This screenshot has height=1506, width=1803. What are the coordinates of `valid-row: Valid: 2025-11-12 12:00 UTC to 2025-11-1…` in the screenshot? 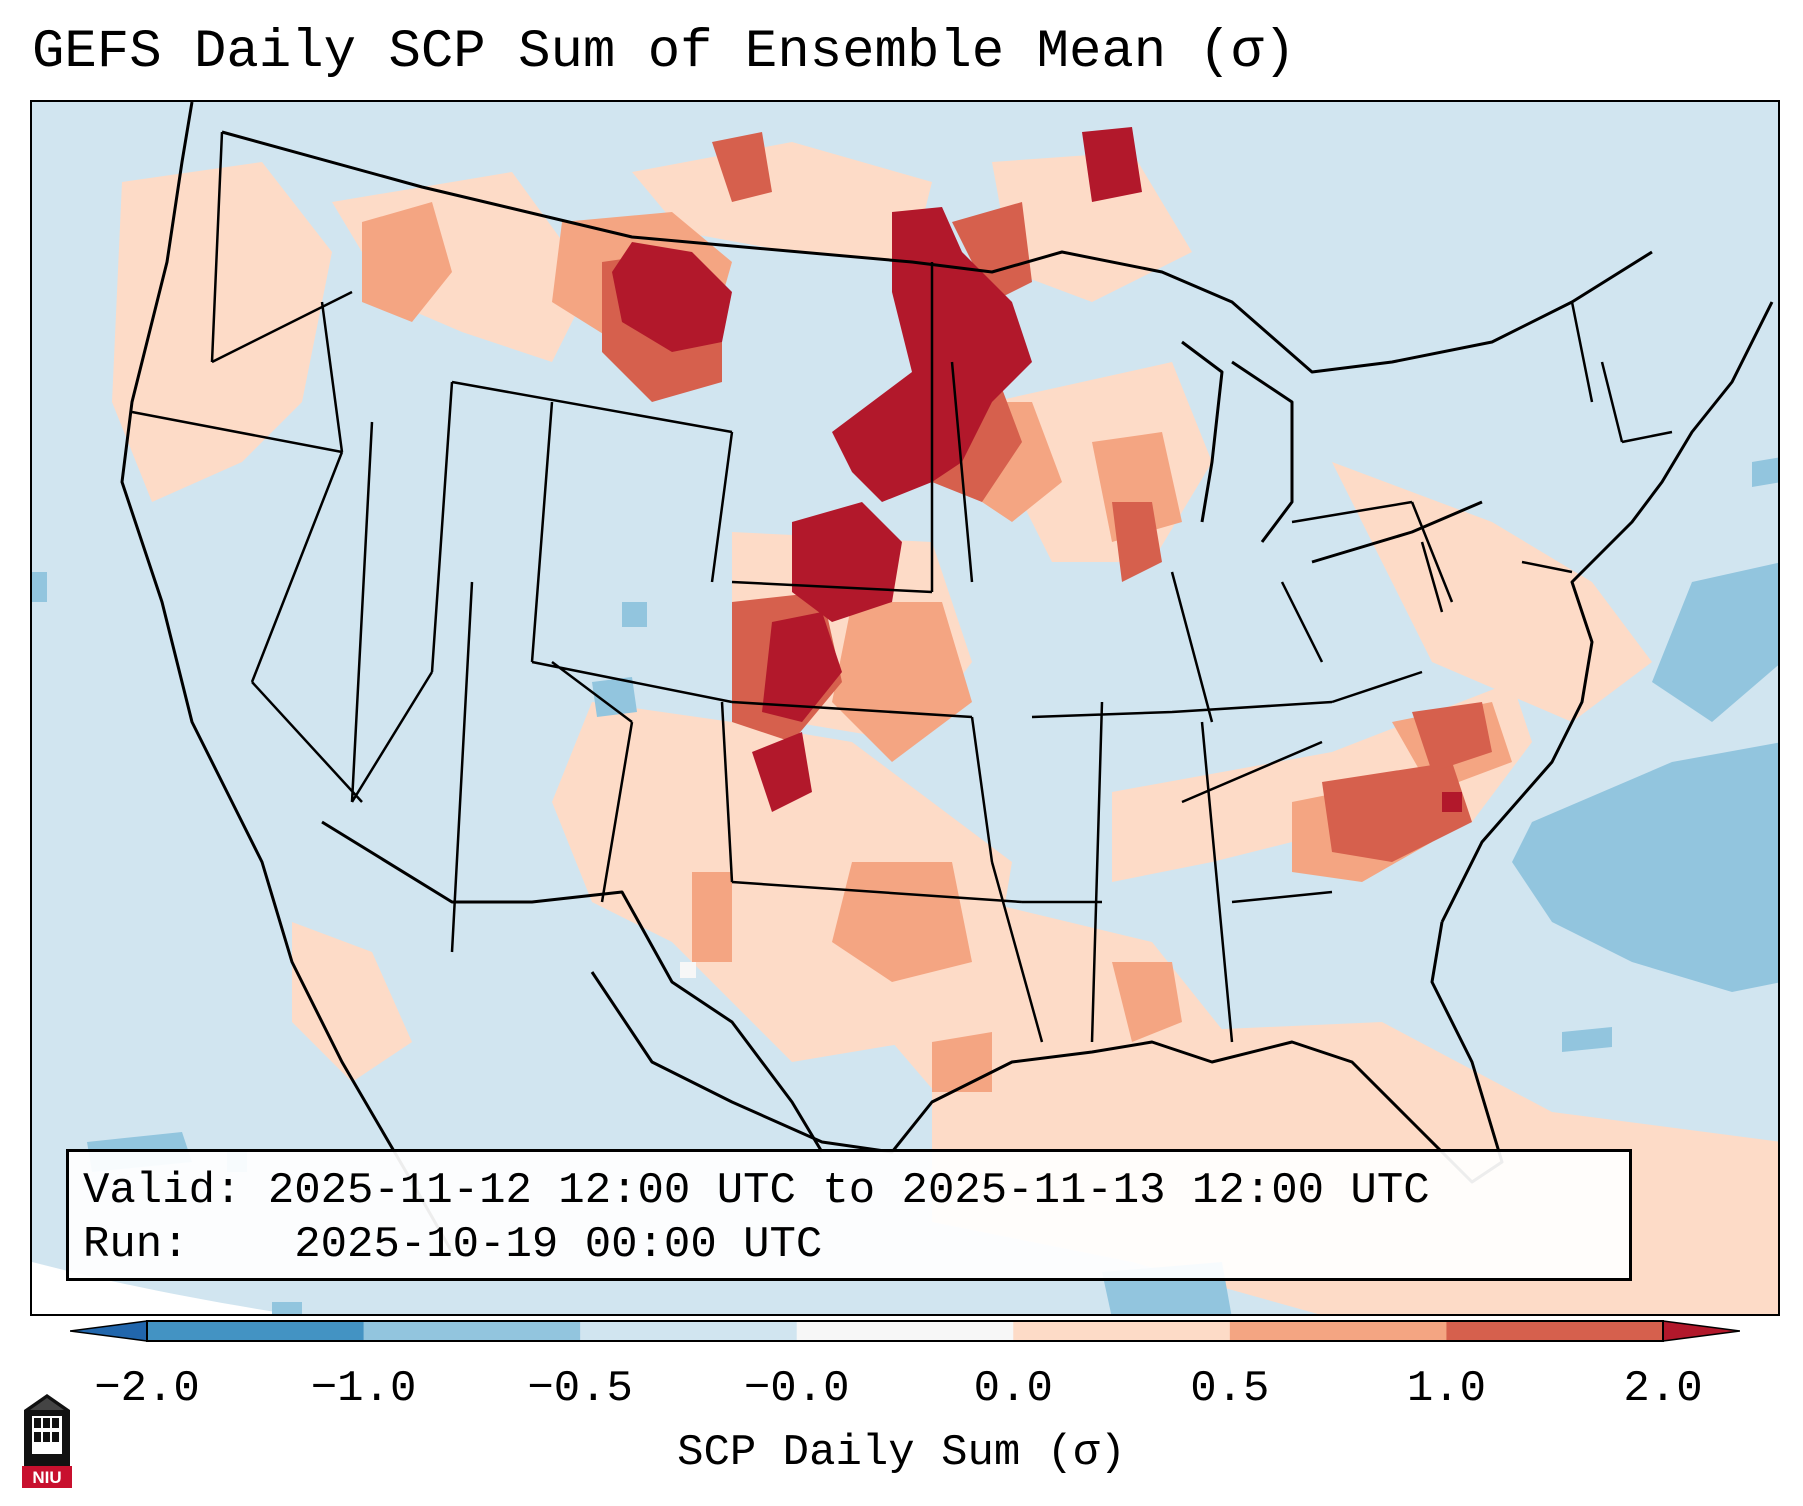 It's located at (849, 1191).